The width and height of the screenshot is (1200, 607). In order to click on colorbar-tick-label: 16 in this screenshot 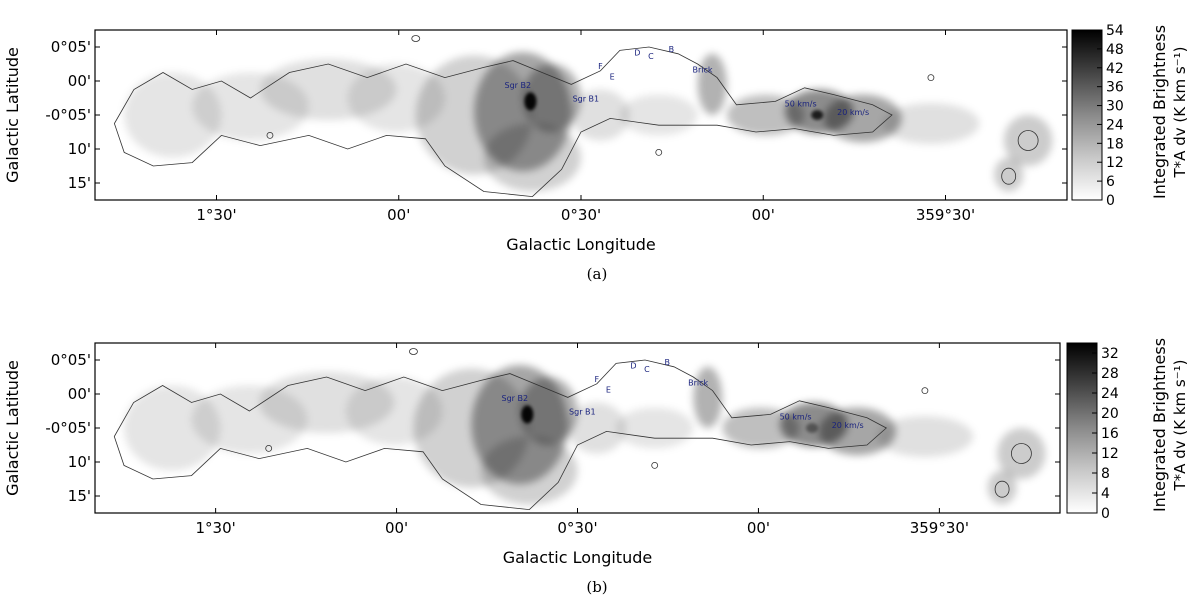, I will do `click(1110, 434)`.